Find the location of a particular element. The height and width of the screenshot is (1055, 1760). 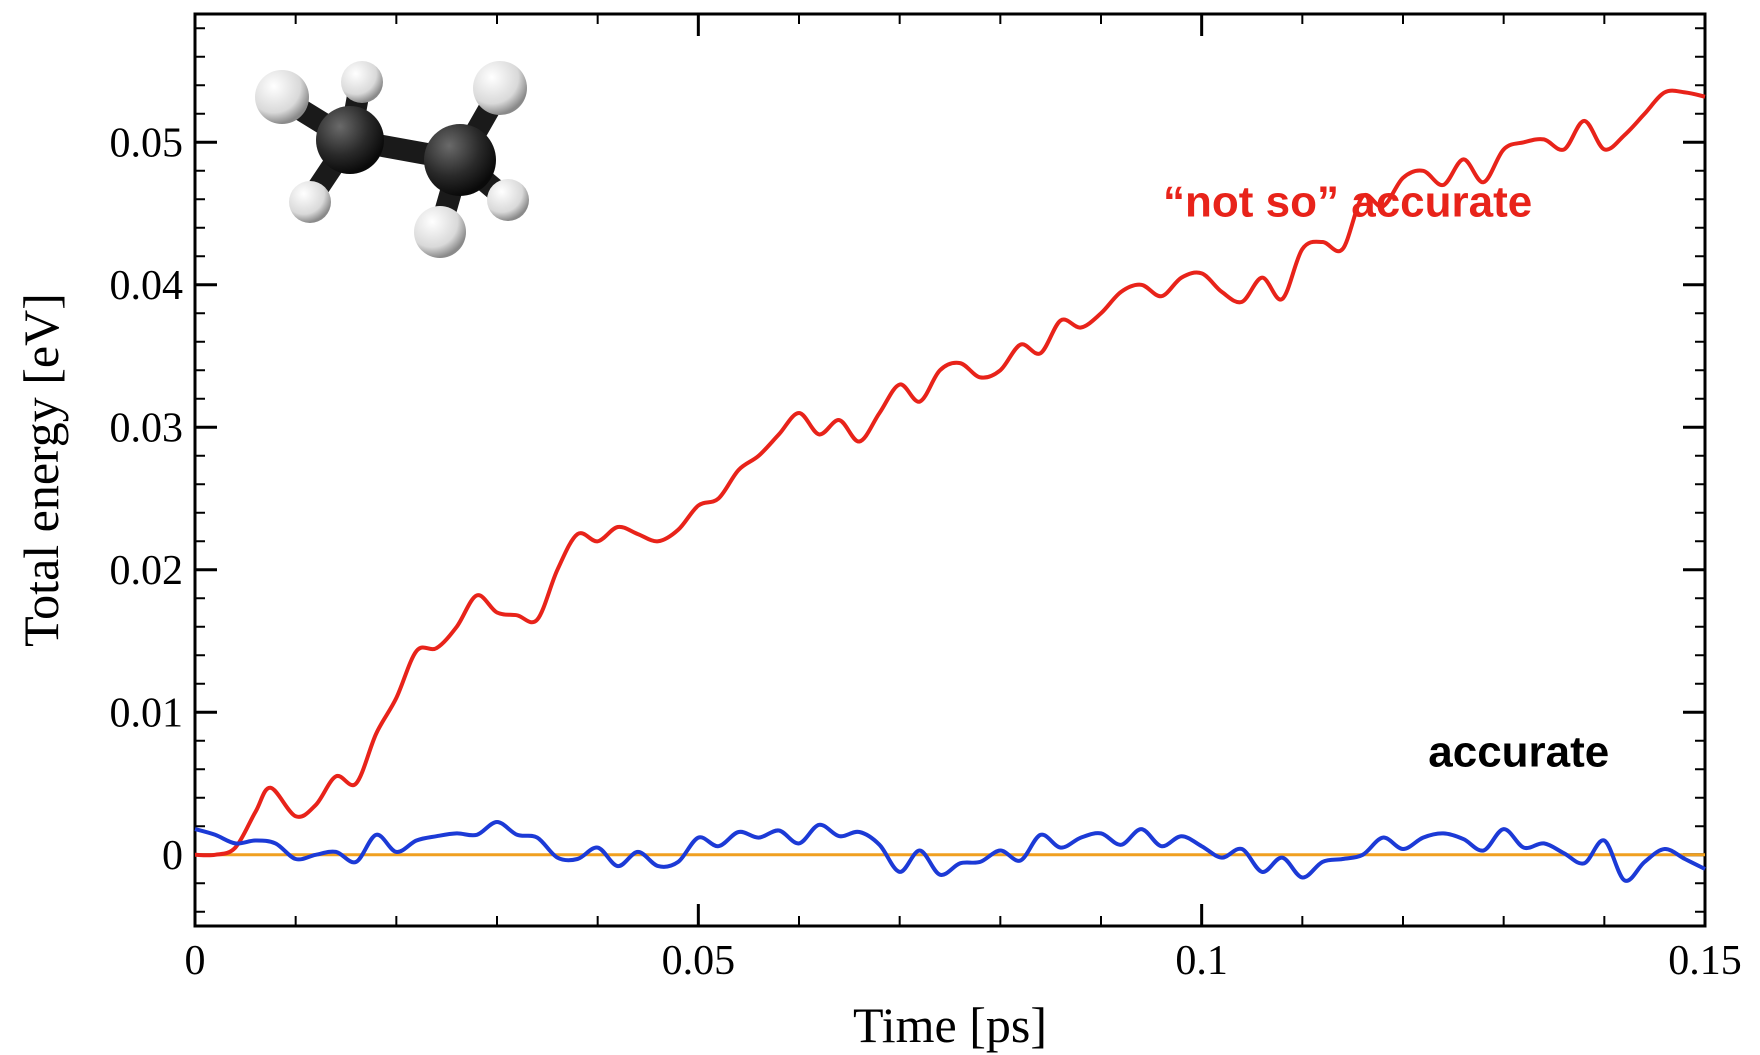

annotation-accurate: accurate is located at coordinates (1518, 751).